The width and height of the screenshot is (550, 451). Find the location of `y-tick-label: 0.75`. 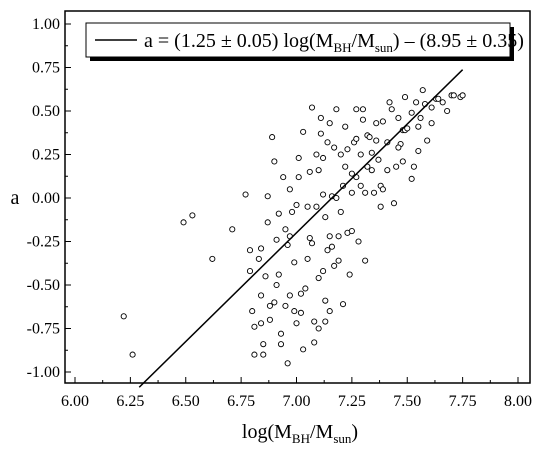

y-tick-label: 0.75 is located at coordinates (46, 68).